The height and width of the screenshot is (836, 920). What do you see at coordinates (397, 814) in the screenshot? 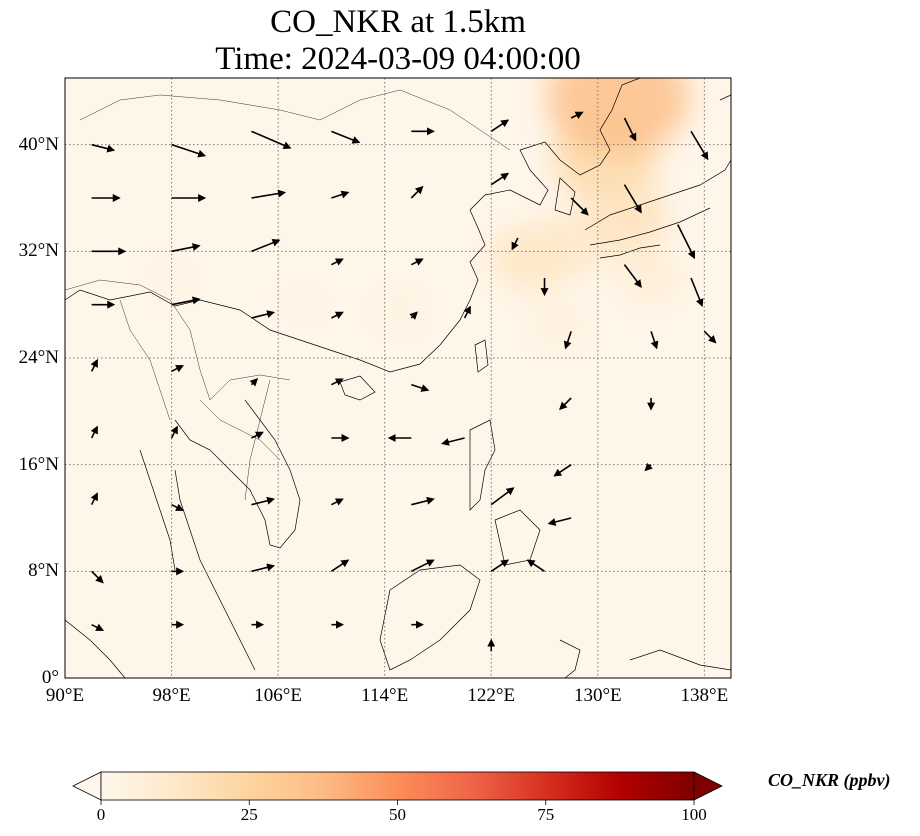
I see `colorbar-tick-label: 50` at bounding box center [397, 814].